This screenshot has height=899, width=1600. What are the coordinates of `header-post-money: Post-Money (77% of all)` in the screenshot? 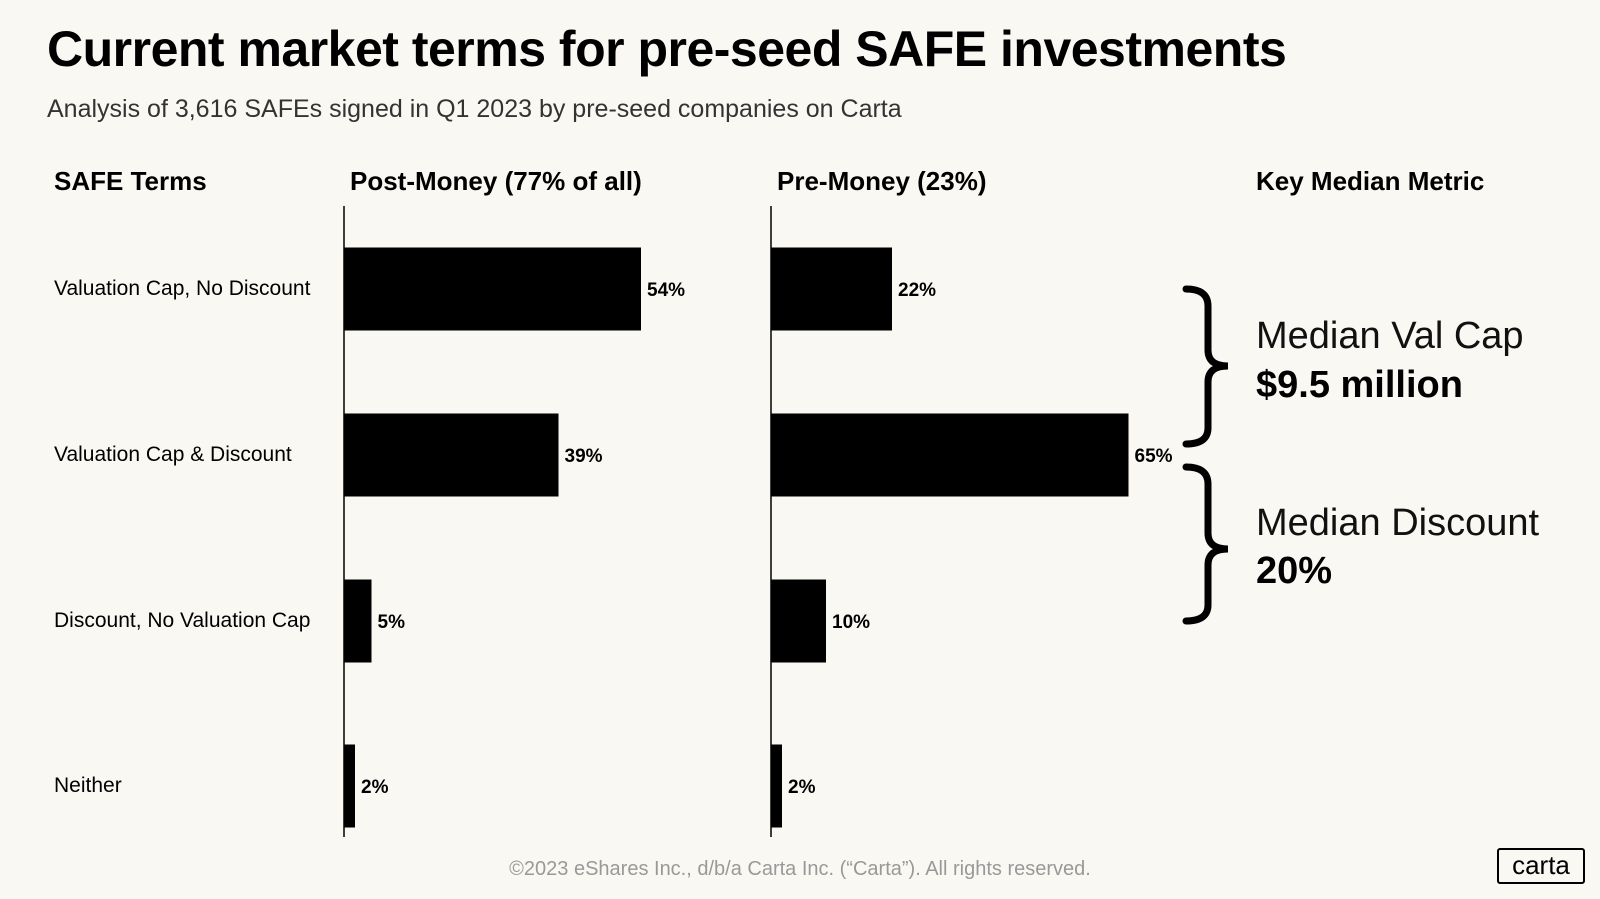 It's located at (496, 181).